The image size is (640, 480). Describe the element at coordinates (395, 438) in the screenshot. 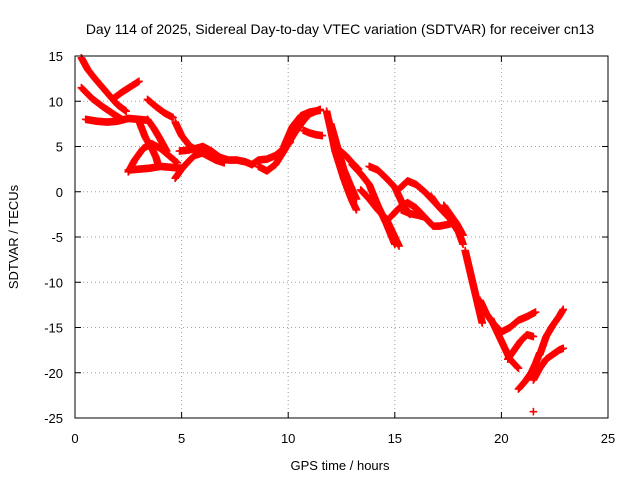

I see `x-tick-label: 15` at that location.